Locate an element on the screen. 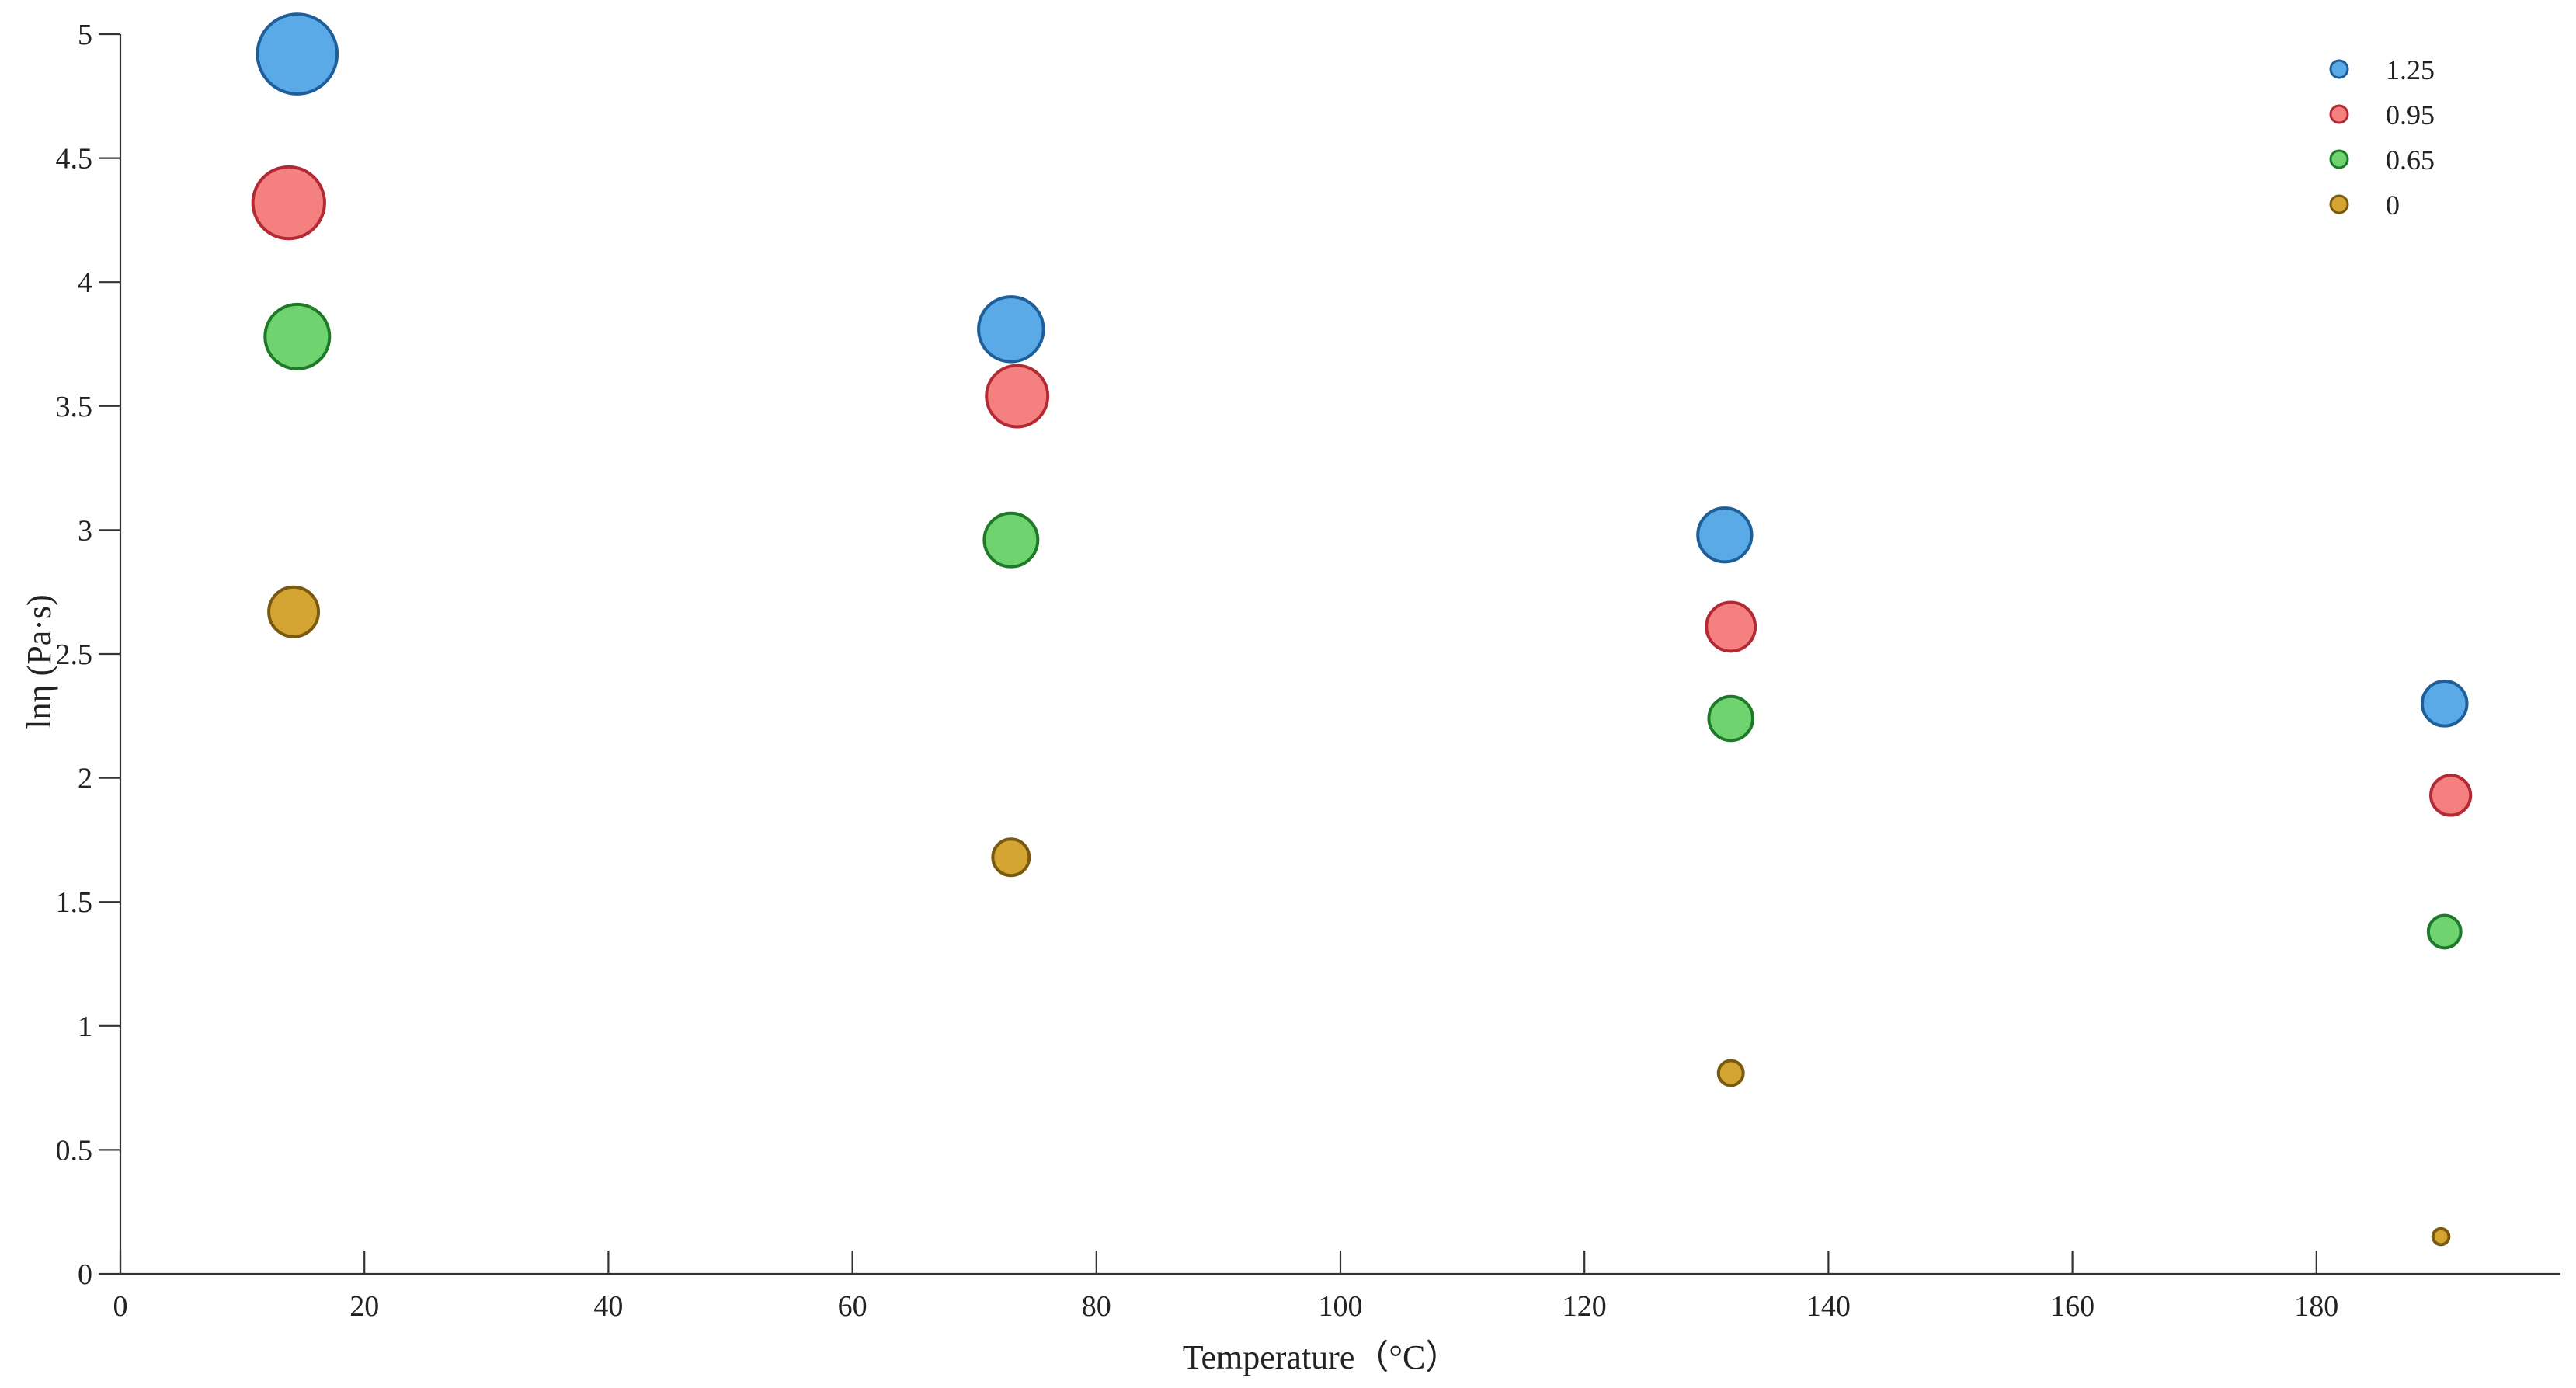  y-tick-label: 5 is located at coordinates (85, 35).